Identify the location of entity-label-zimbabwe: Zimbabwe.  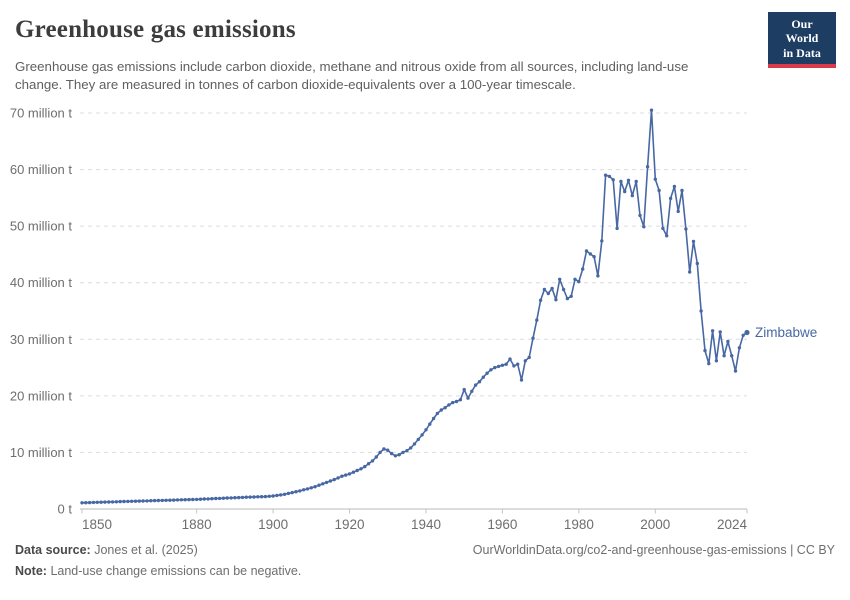
(786, 332).